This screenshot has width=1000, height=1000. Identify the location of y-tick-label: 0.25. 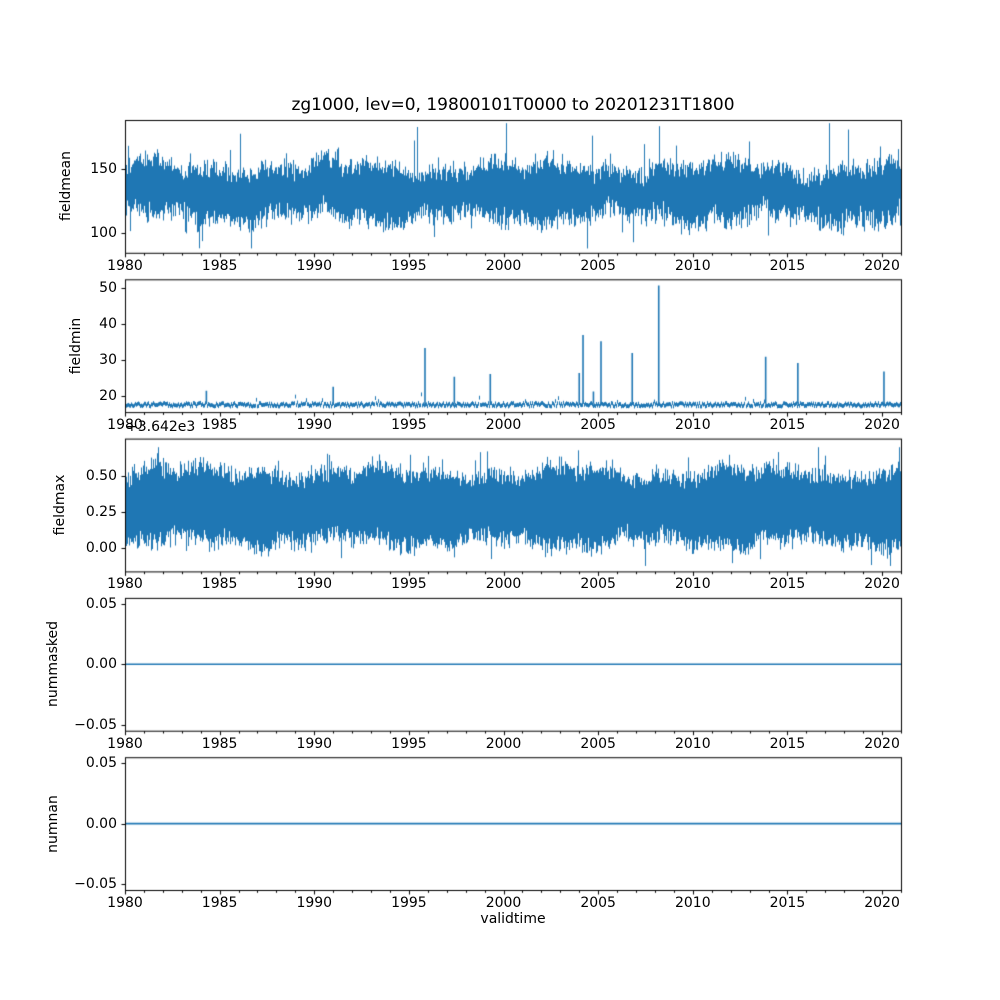
(101, 511).